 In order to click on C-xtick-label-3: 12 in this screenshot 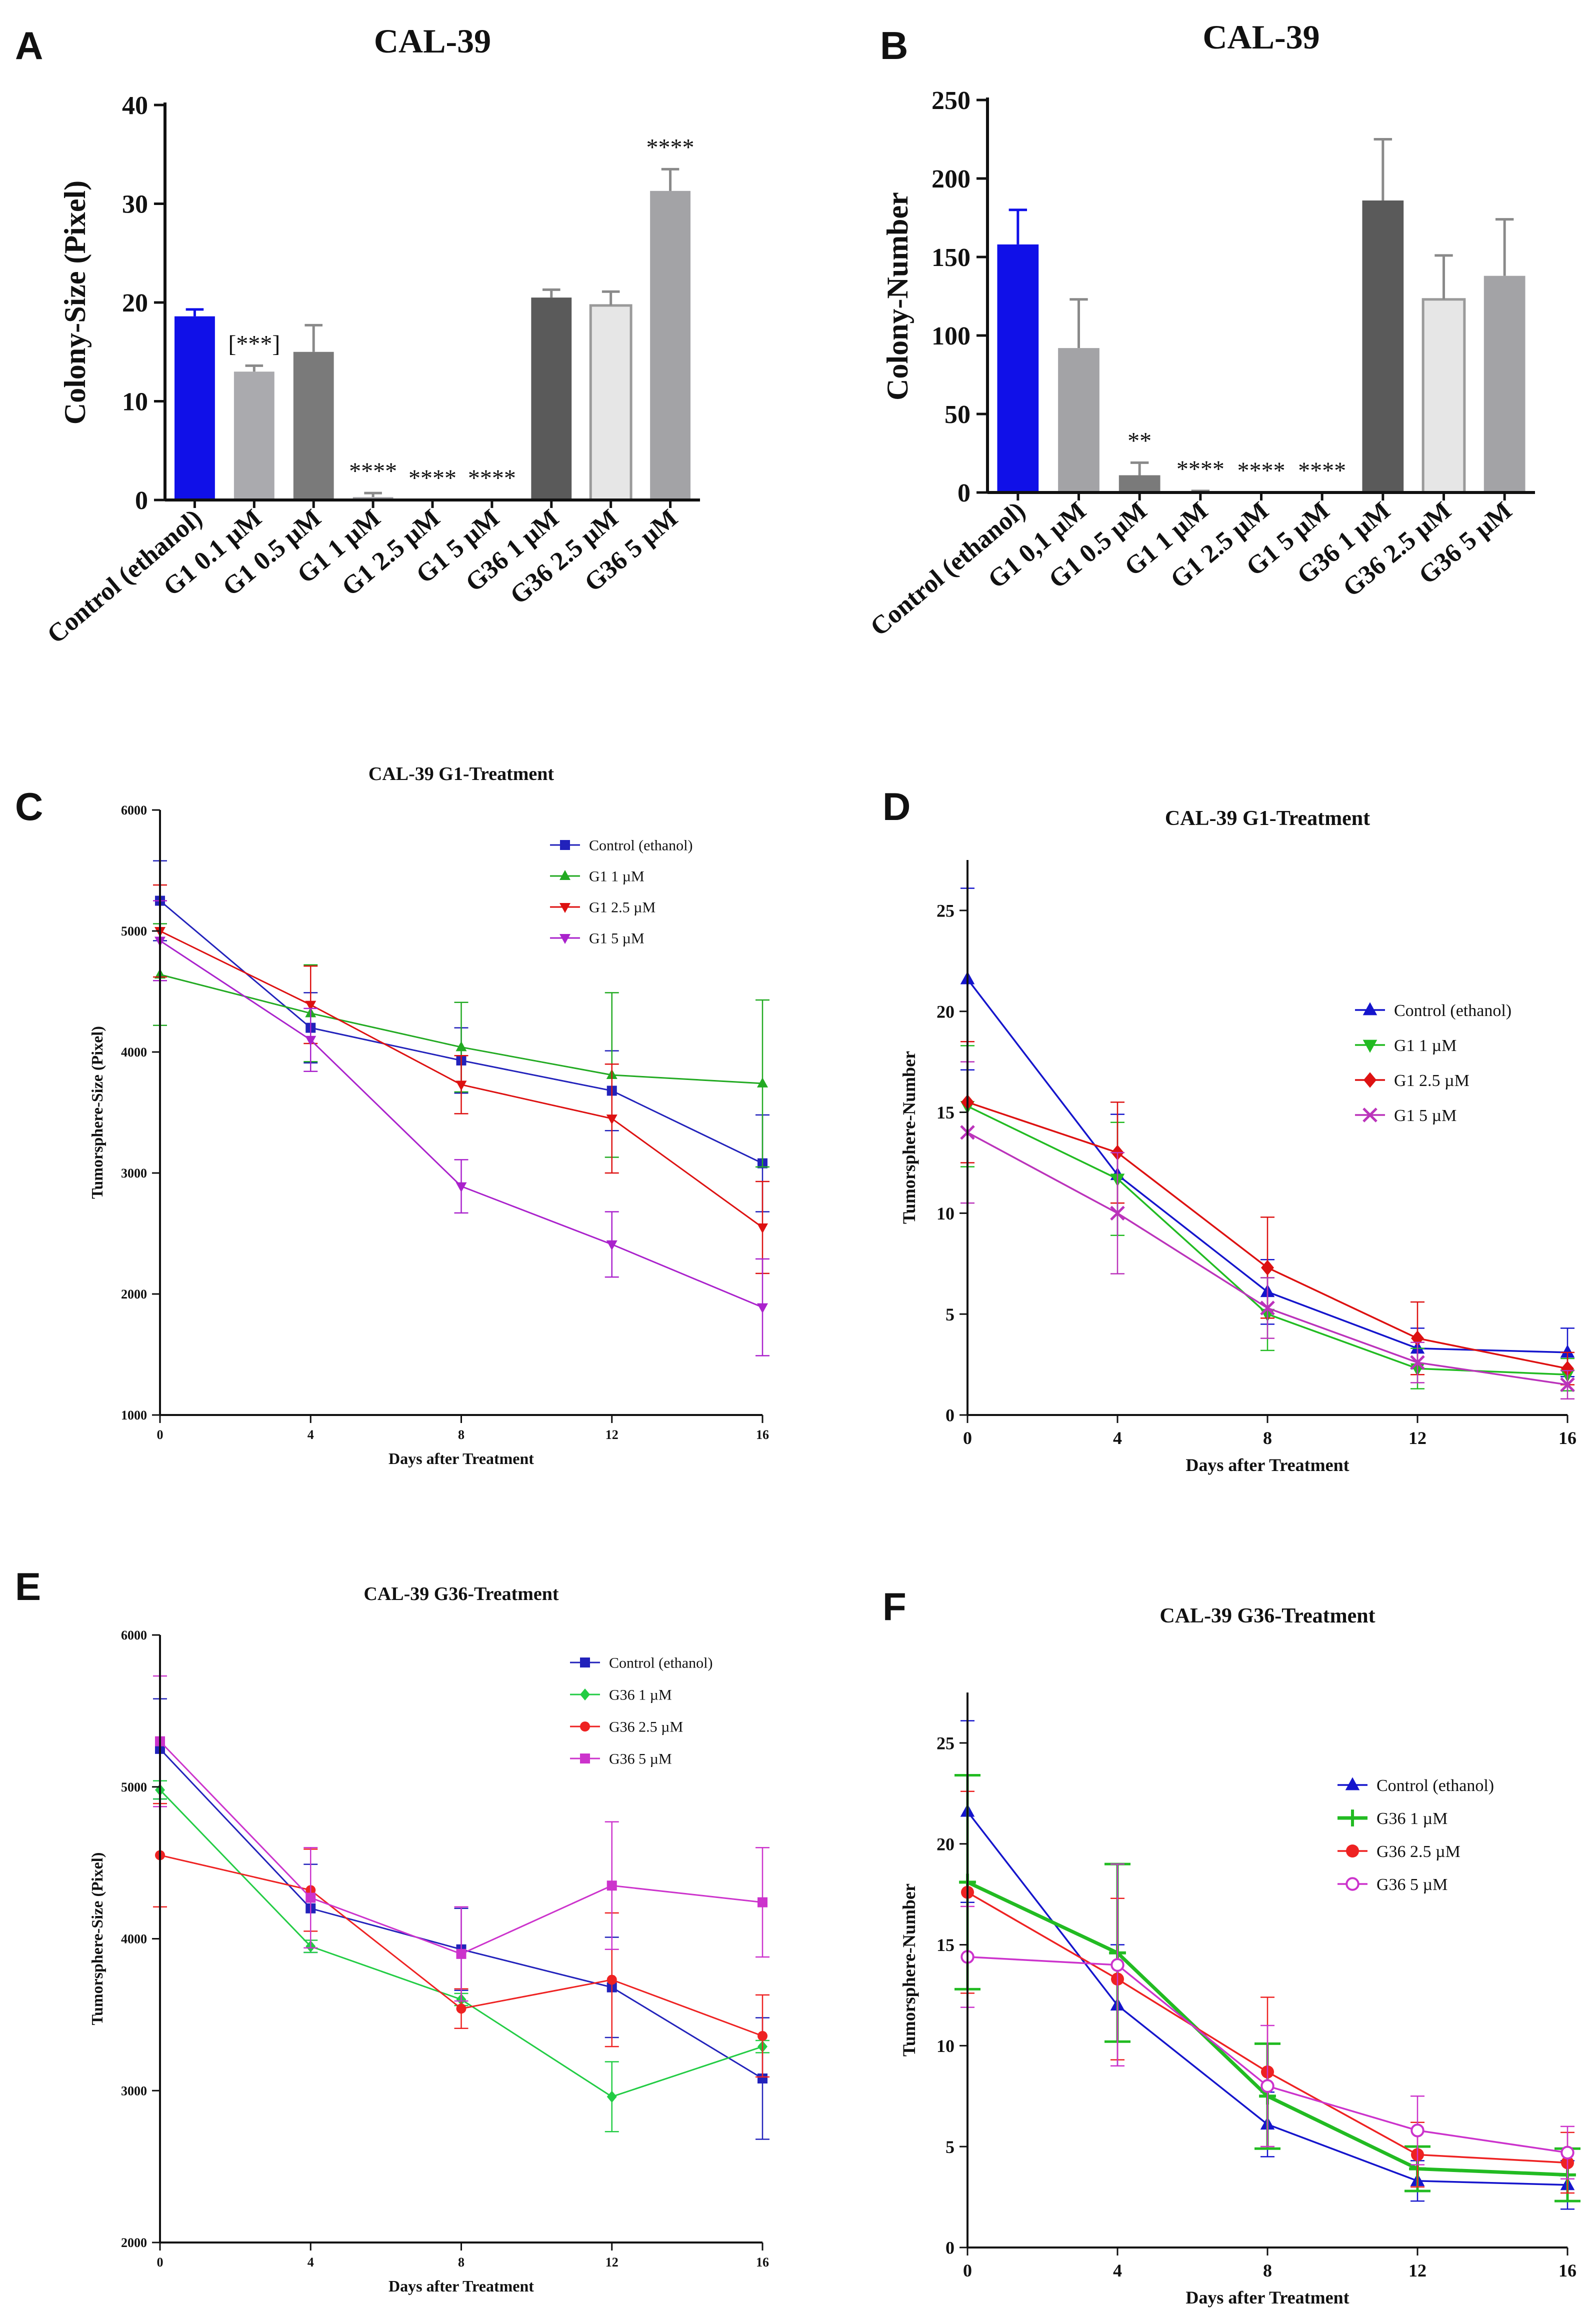, I will do `click(612, 1435)`.